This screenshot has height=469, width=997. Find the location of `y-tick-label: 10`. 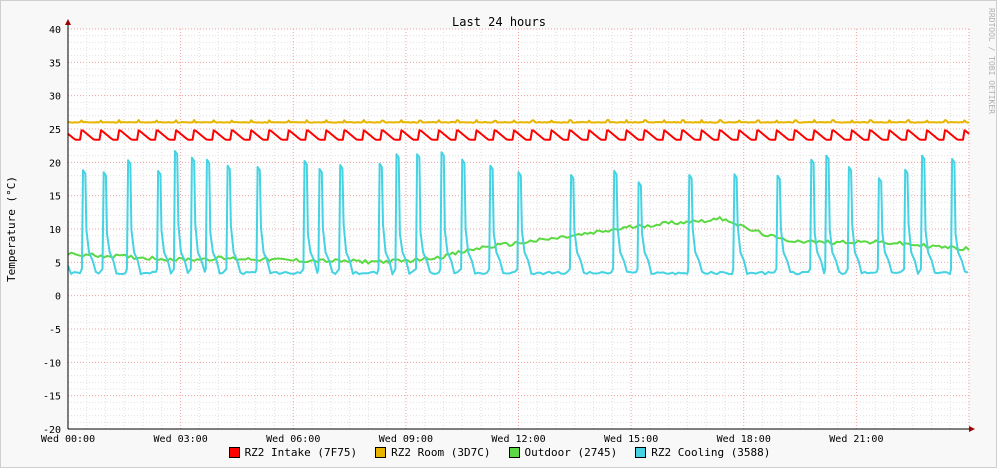

y-tick-label: 10 is located at coordinates (55, 230).